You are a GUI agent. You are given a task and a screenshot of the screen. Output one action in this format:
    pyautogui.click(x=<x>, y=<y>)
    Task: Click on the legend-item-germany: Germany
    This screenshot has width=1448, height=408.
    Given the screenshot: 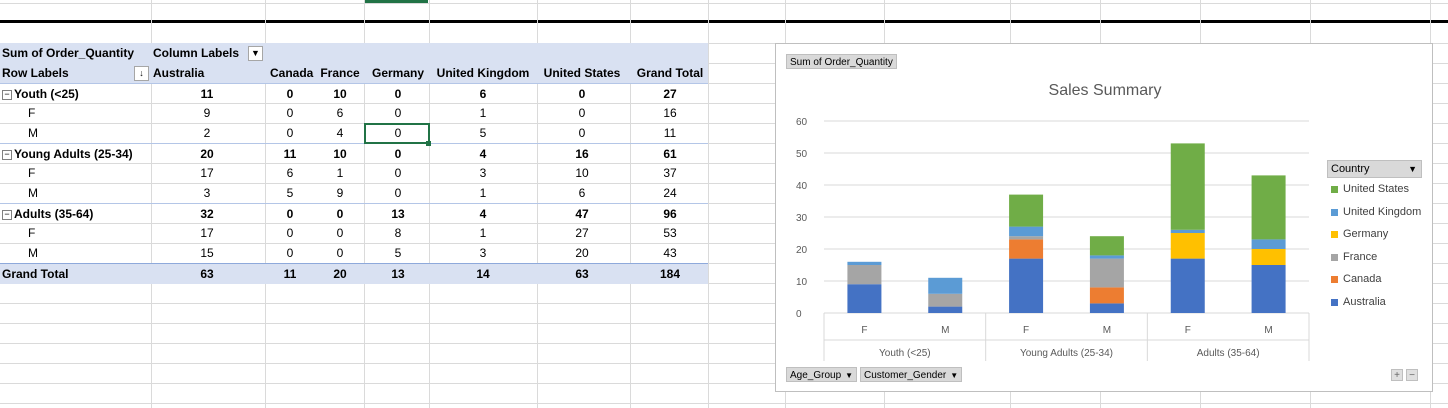 What is the action you would take?
    pyautogui.click(x=1374, y=234)
    